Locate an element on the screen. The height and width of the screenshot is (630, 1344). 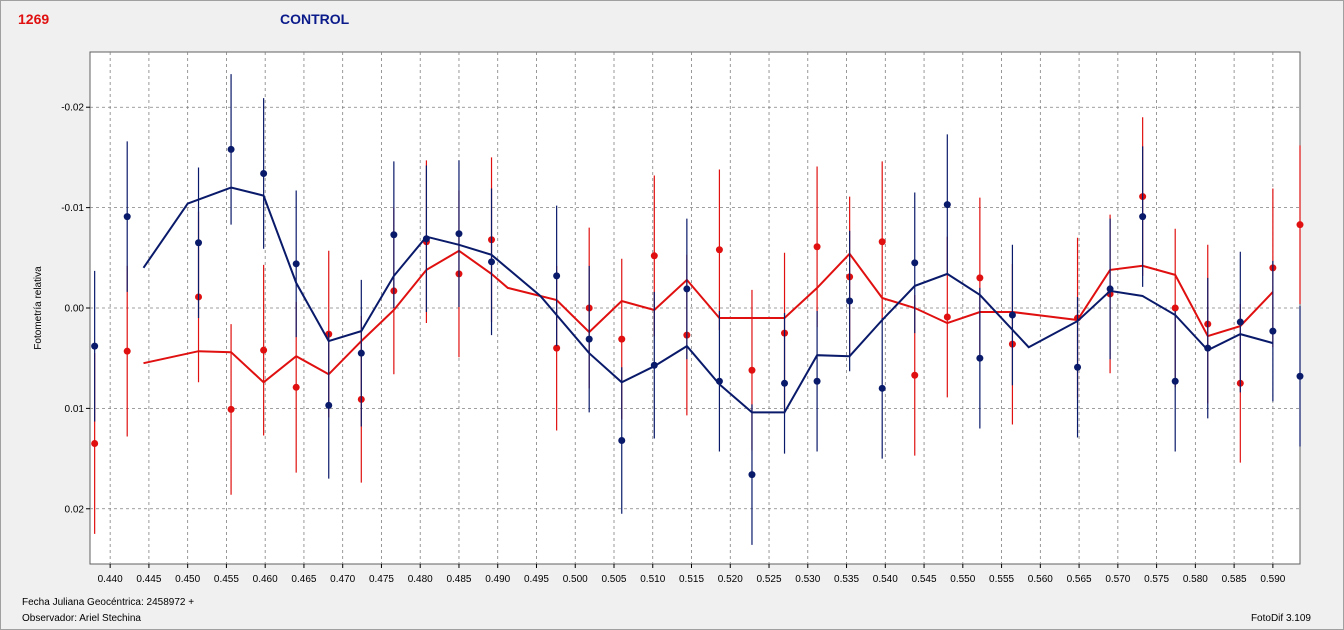
y-axis-label: Fotometría relativa is located at coordinates (38, 308).